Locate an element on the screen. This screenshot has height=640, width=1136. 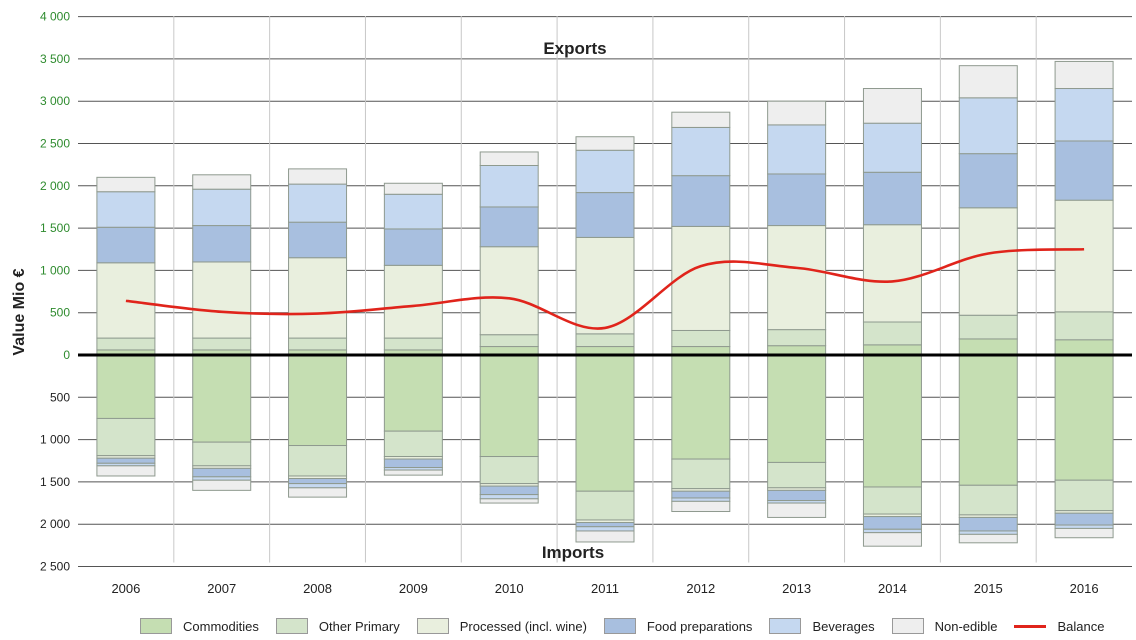
bar-export-food-preparations-2014 is located at coordinates (892, 198).